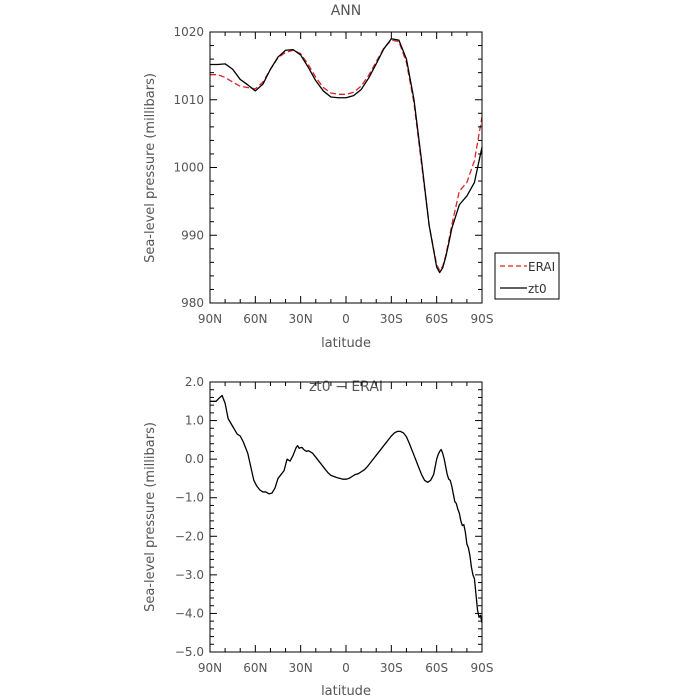  Describe the element at coordinates (346, 11) in the screenshot. I see `chart-title: ANN` at that location.